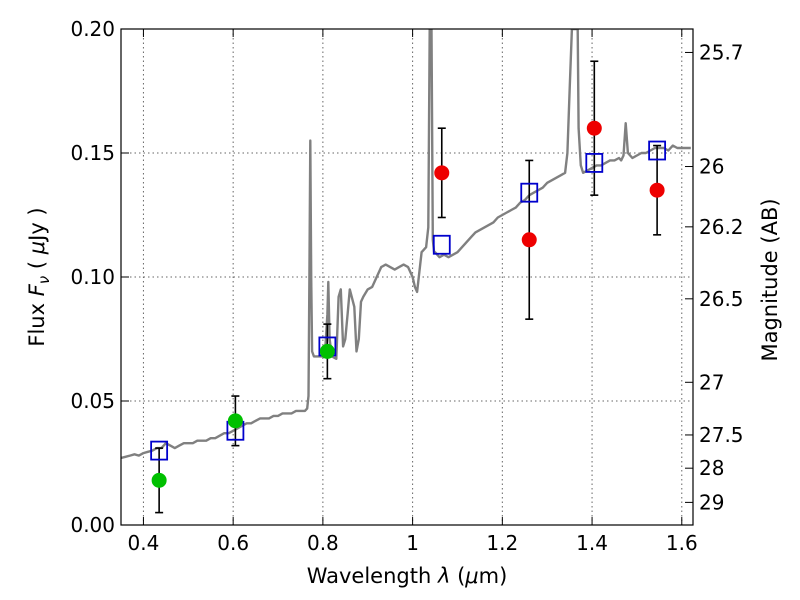 Image resolution: width=800 pixels, height=600 pixels. What do you see at coordinates (770, 279) in the screenshot?
I see `y2-axis-label: Magnitude (AB)` at bounding box center [770, 279].